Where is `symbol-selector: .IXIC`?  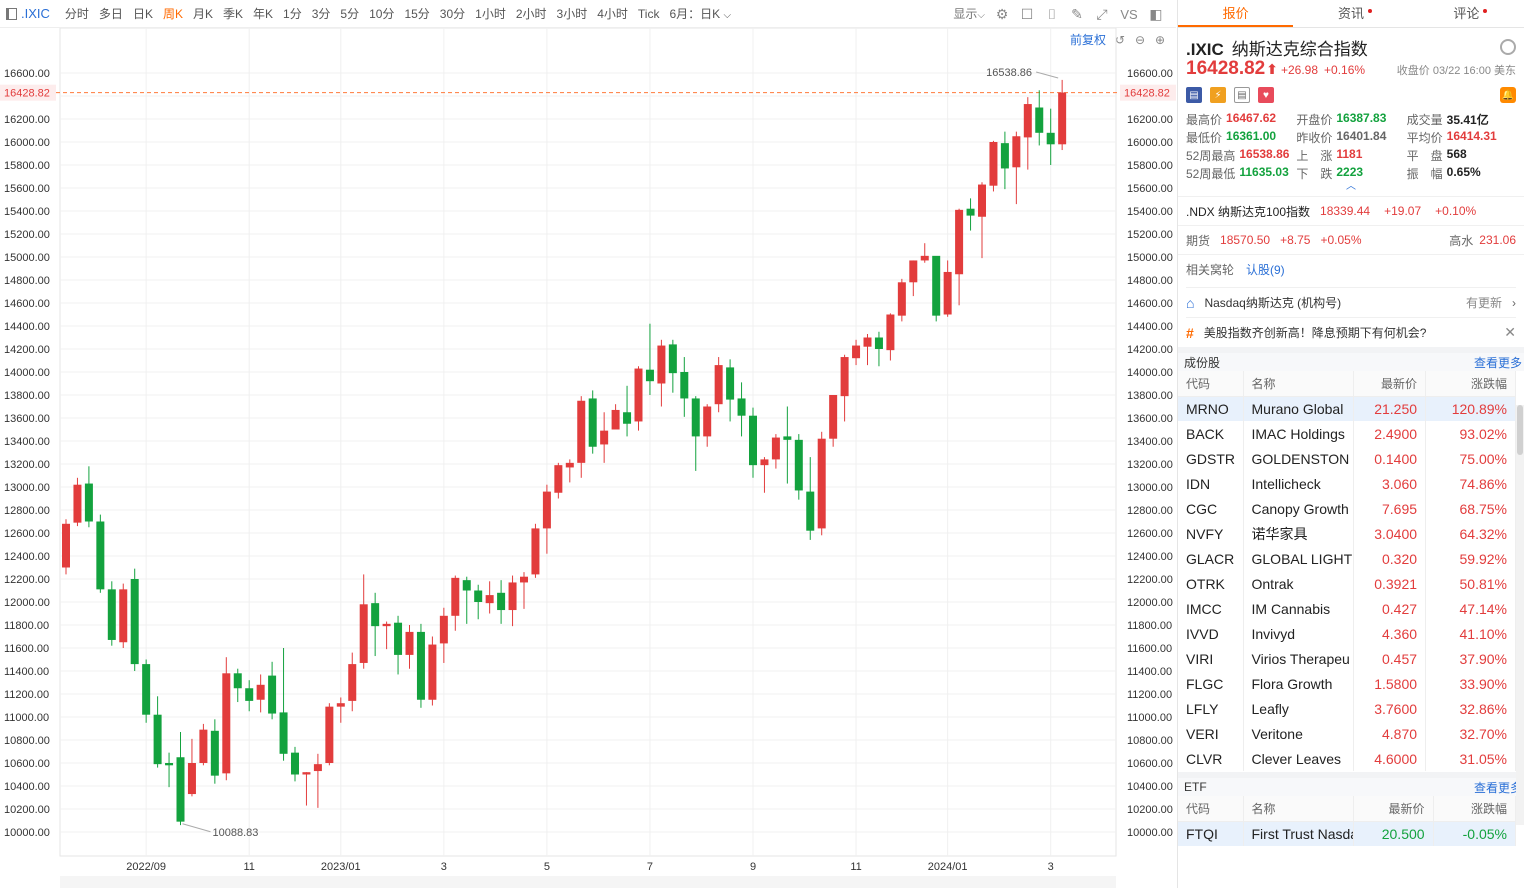
symbol-selector: .IXIC is located at coordinates (30, 13).